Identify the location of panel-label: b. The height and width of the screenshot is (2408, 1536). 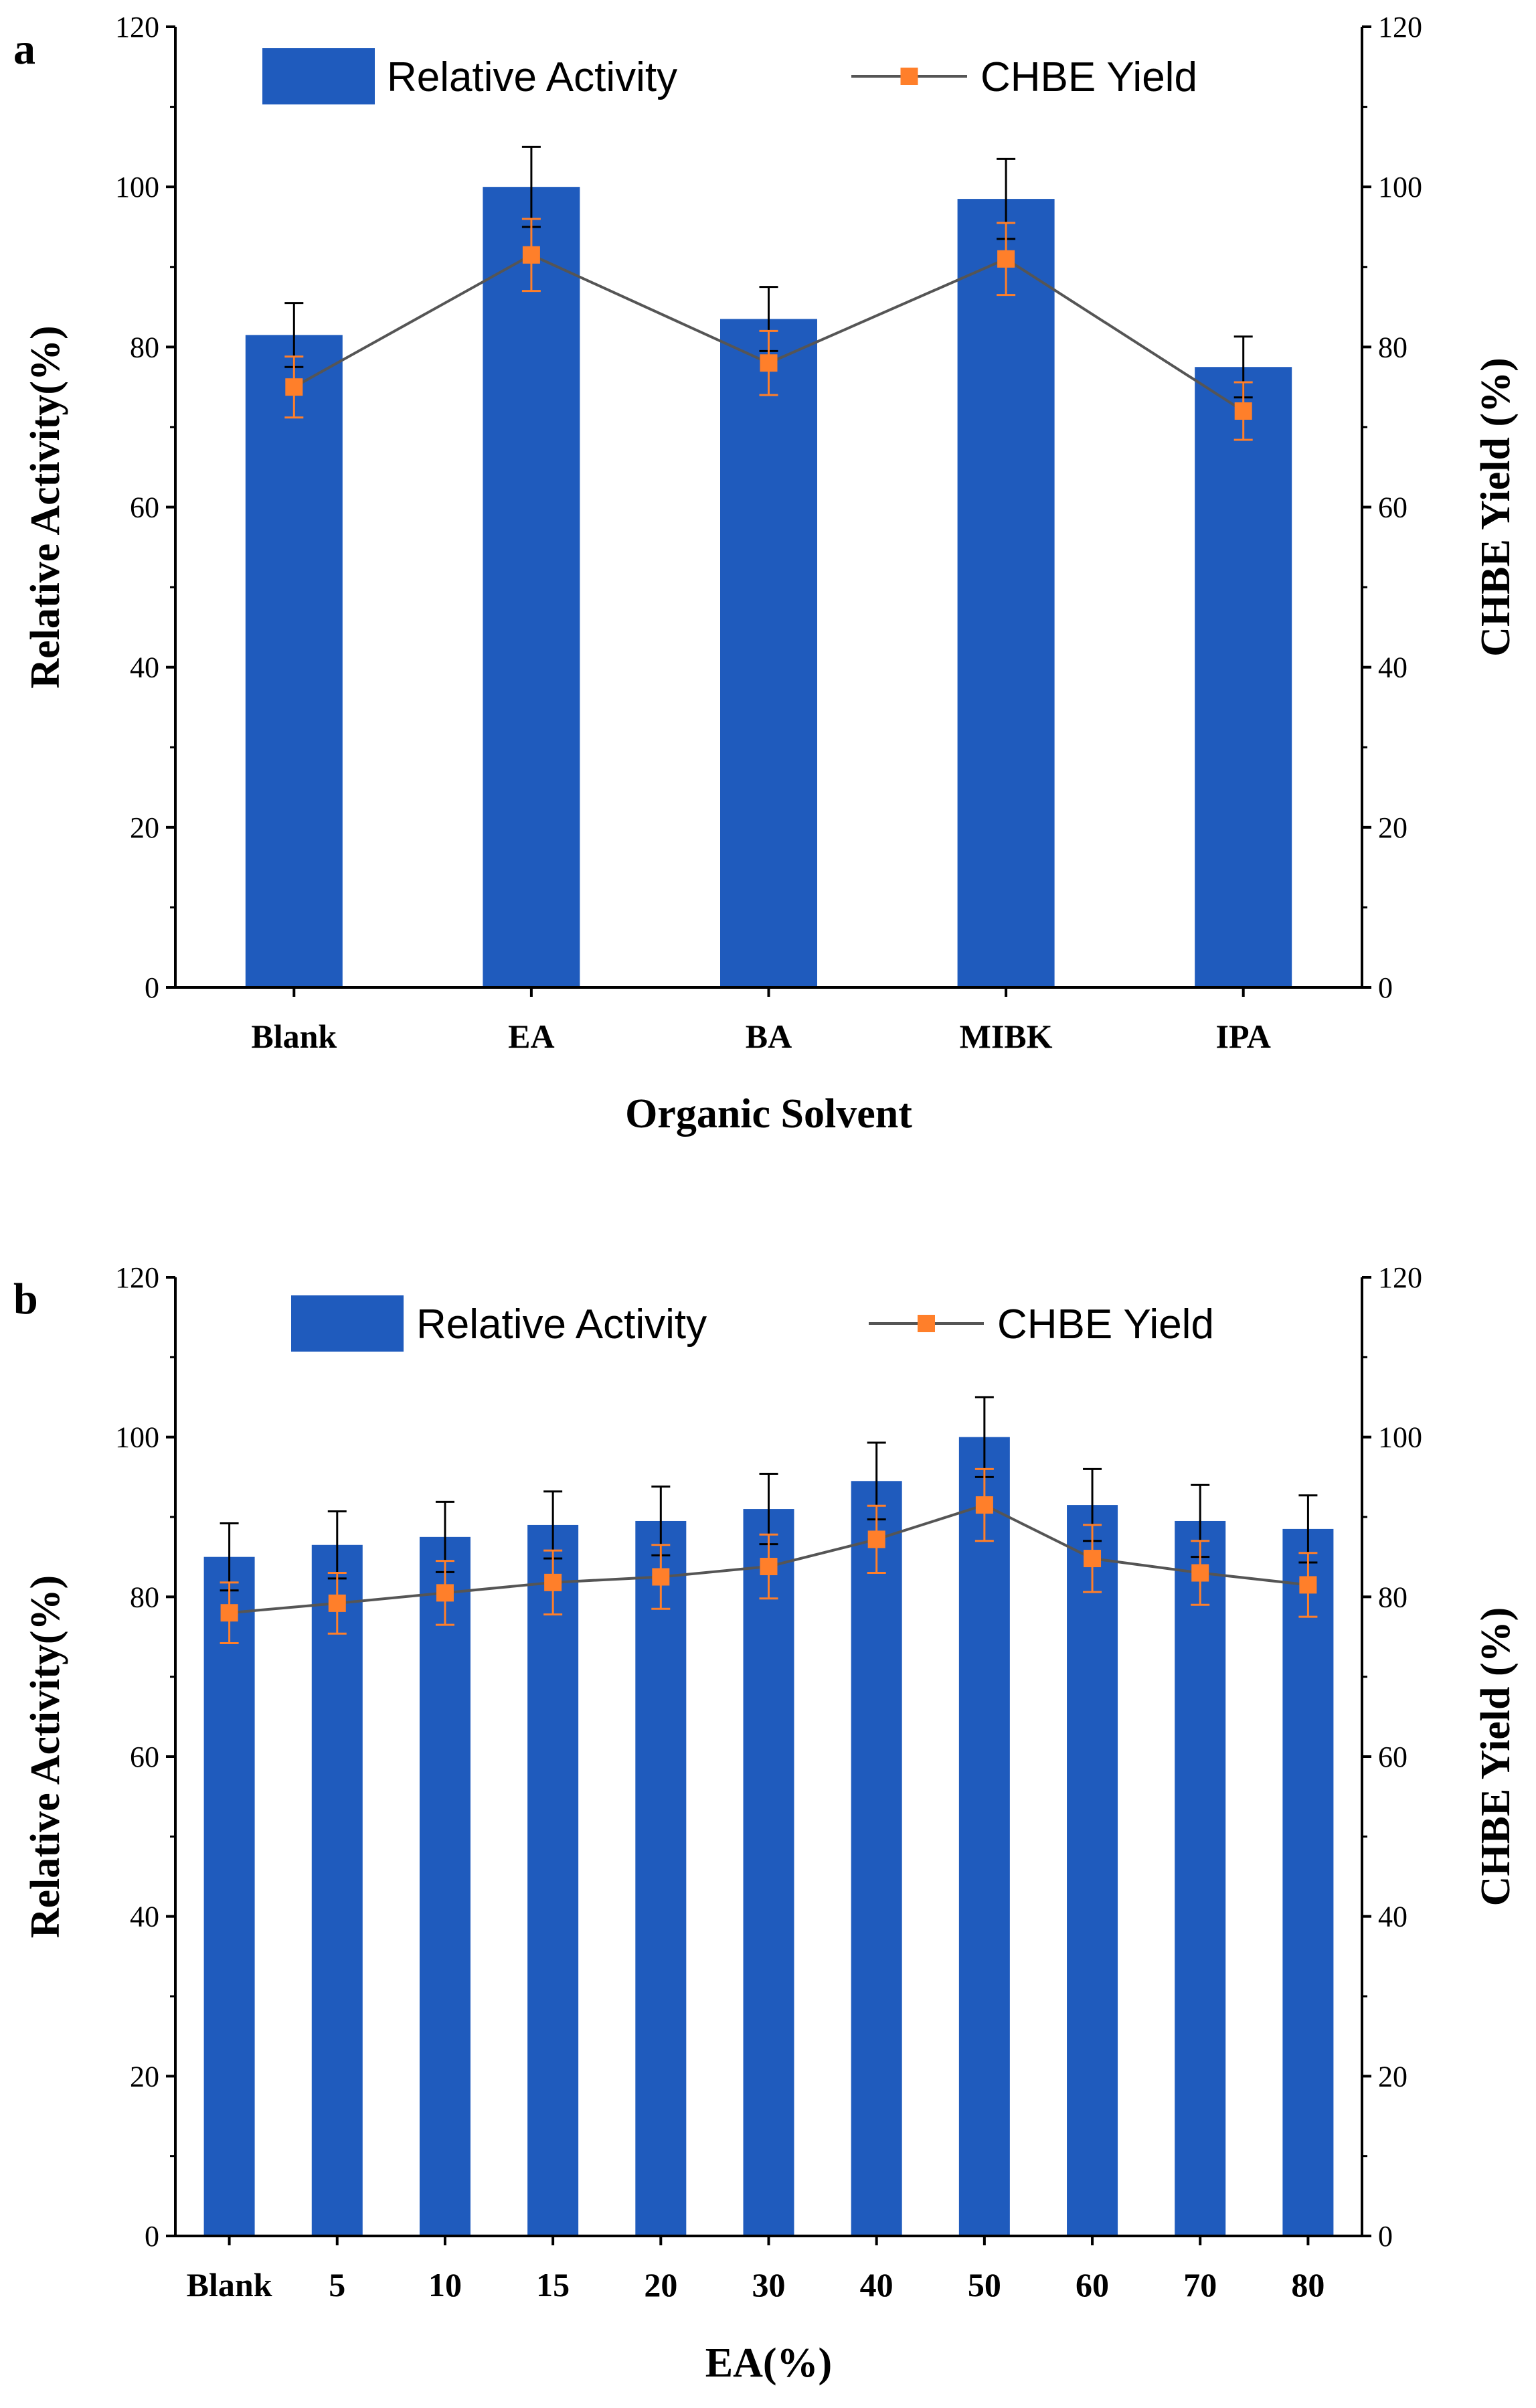
(25, 1299).